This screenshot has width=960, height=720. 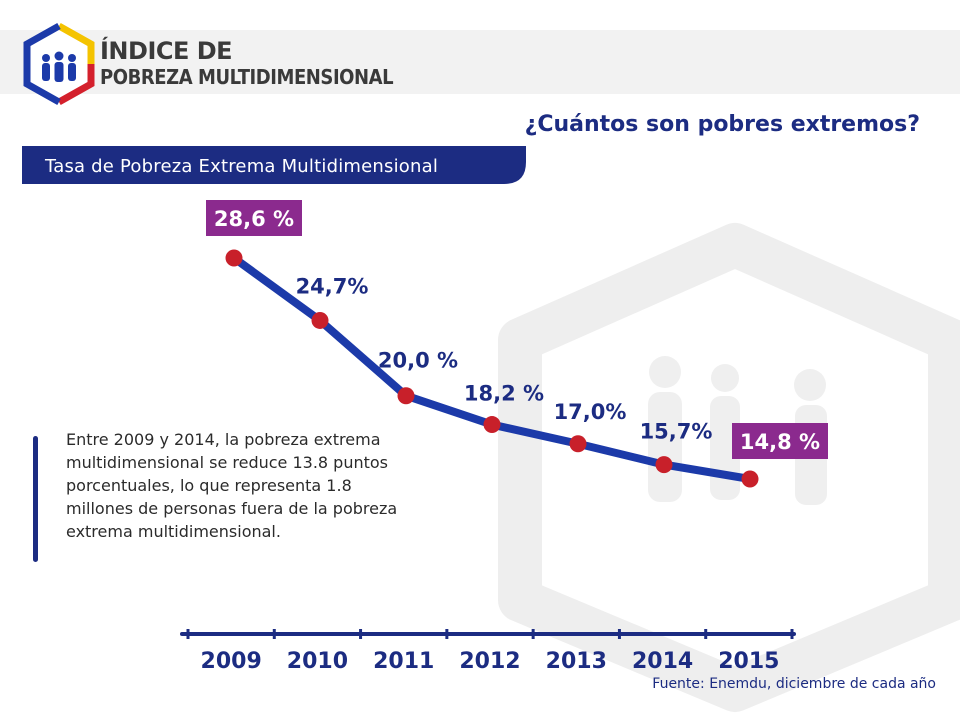 I want to click on data-label: 17,0%, so click(x=590, y=412).